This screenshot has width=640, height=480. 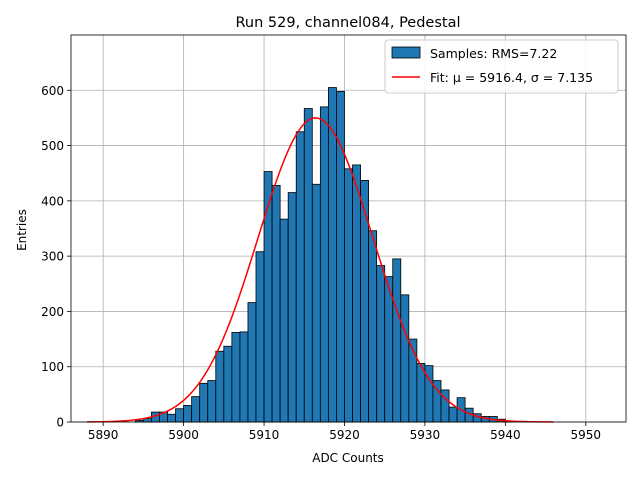 What do you see at coordinates (586, 435) in the screenshot?
I see `x-tick-label: 5950` at bounding box center [586, 435].